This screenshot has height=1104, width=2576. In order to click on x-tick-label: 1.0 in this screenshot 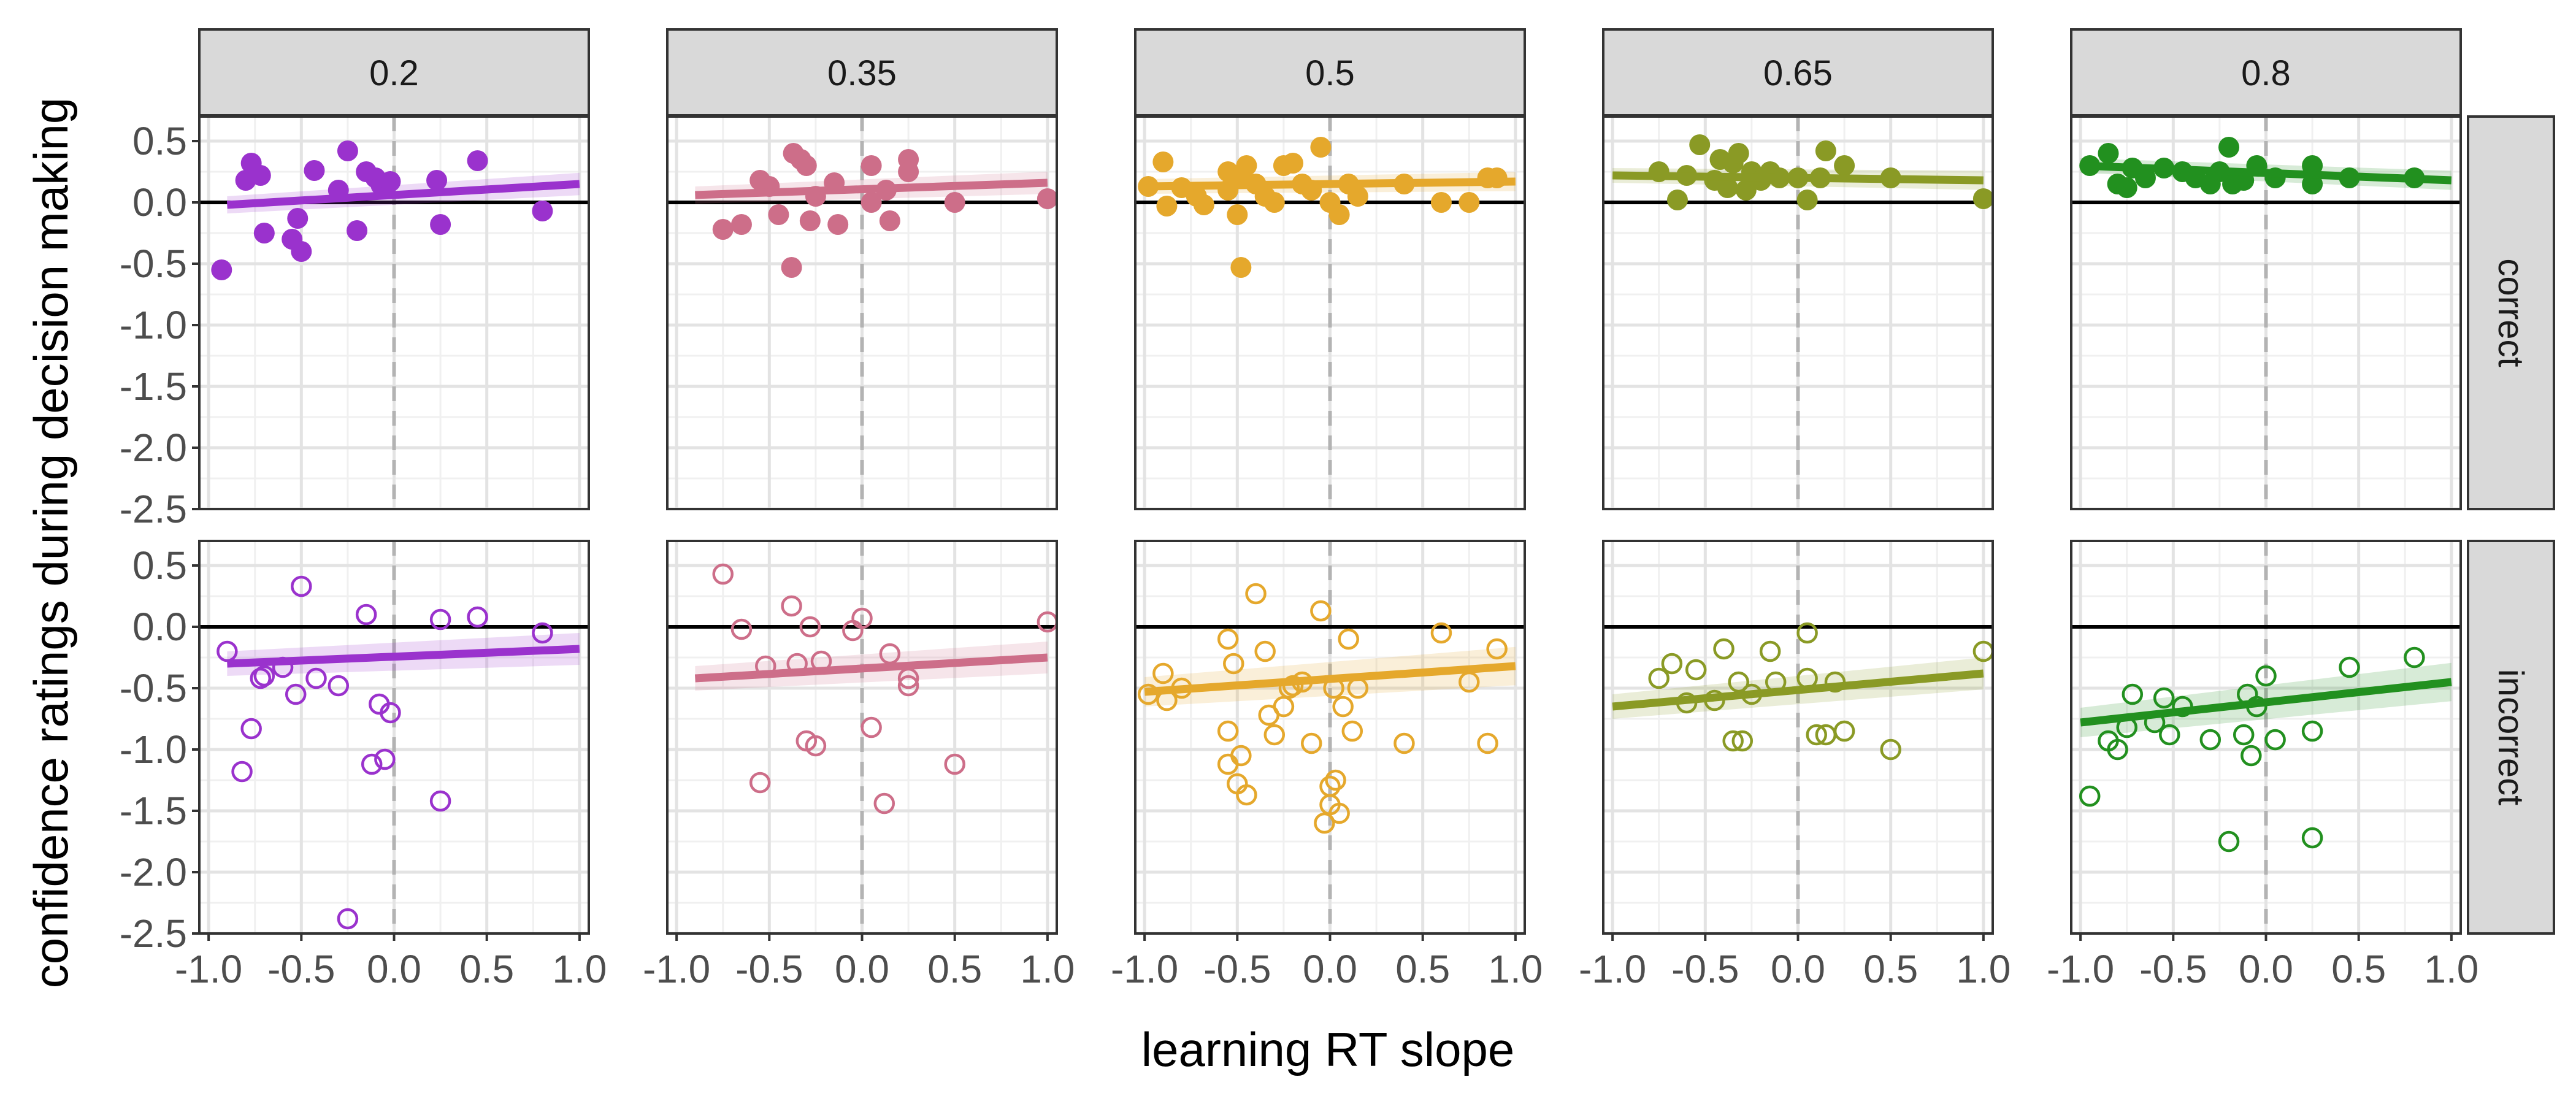, I will do `click(579, 969)`.